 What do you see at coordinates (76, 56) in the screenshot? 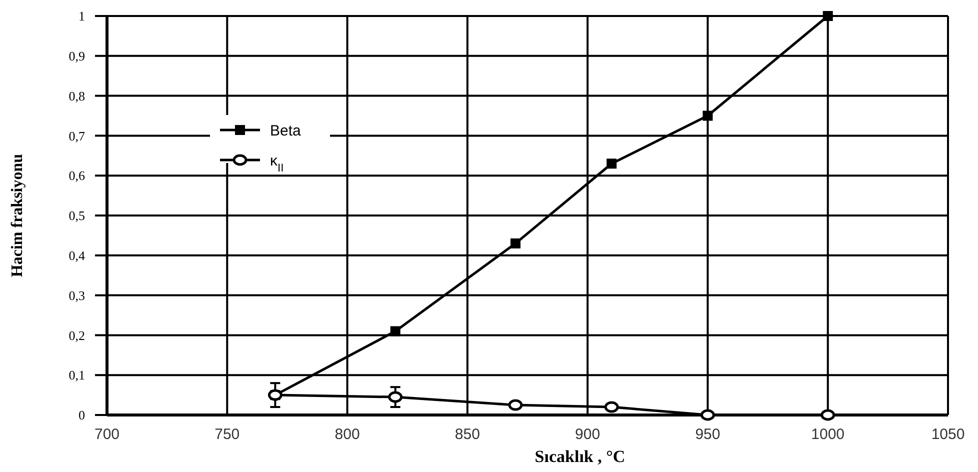
I see `y-tick-label: 0,9` at bounding box center [76, 56].